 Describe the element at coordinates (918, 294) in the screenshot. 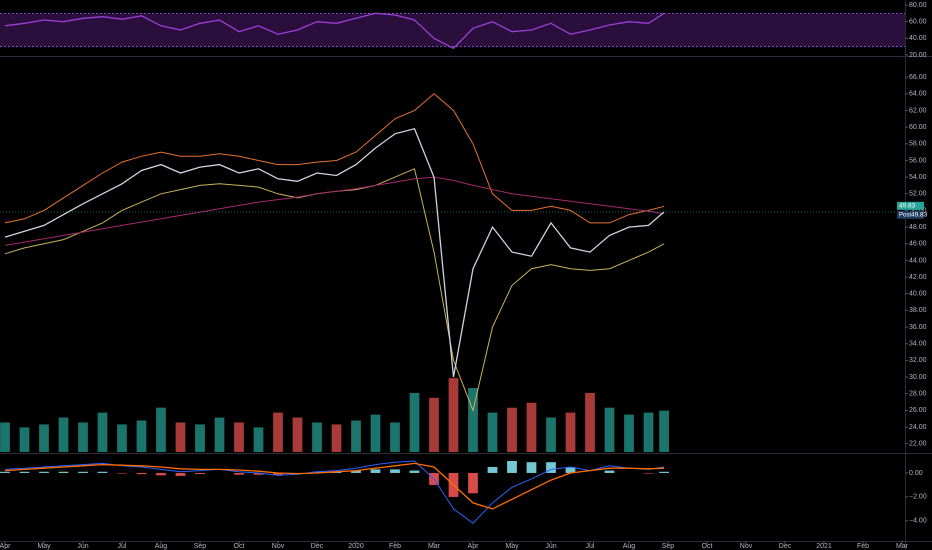

I see `y-tick-label: 40.00` at that location.